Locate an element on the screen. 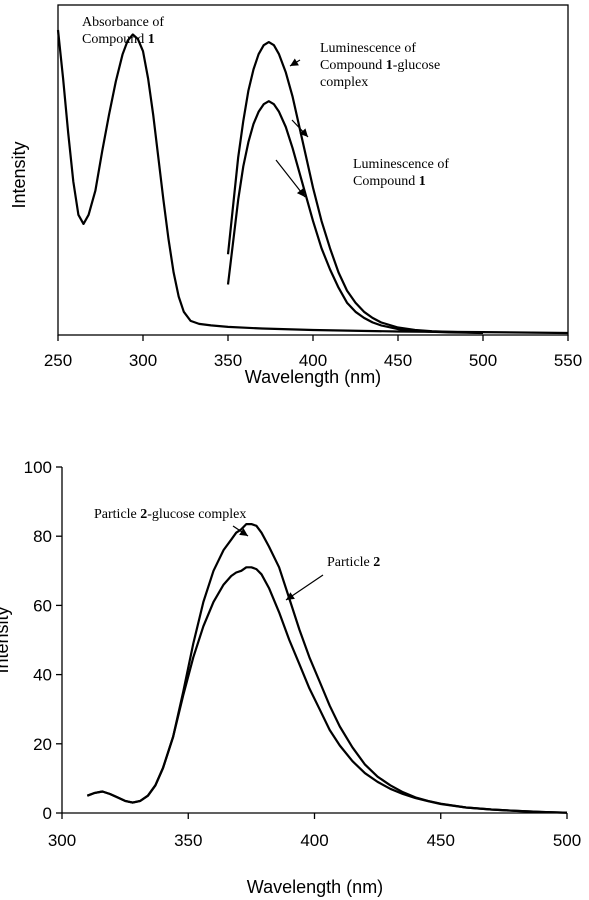 The width and height of the screenshot is (589, 900). top-x-tick-label-500: 500 is located at coordinates (483, 360).